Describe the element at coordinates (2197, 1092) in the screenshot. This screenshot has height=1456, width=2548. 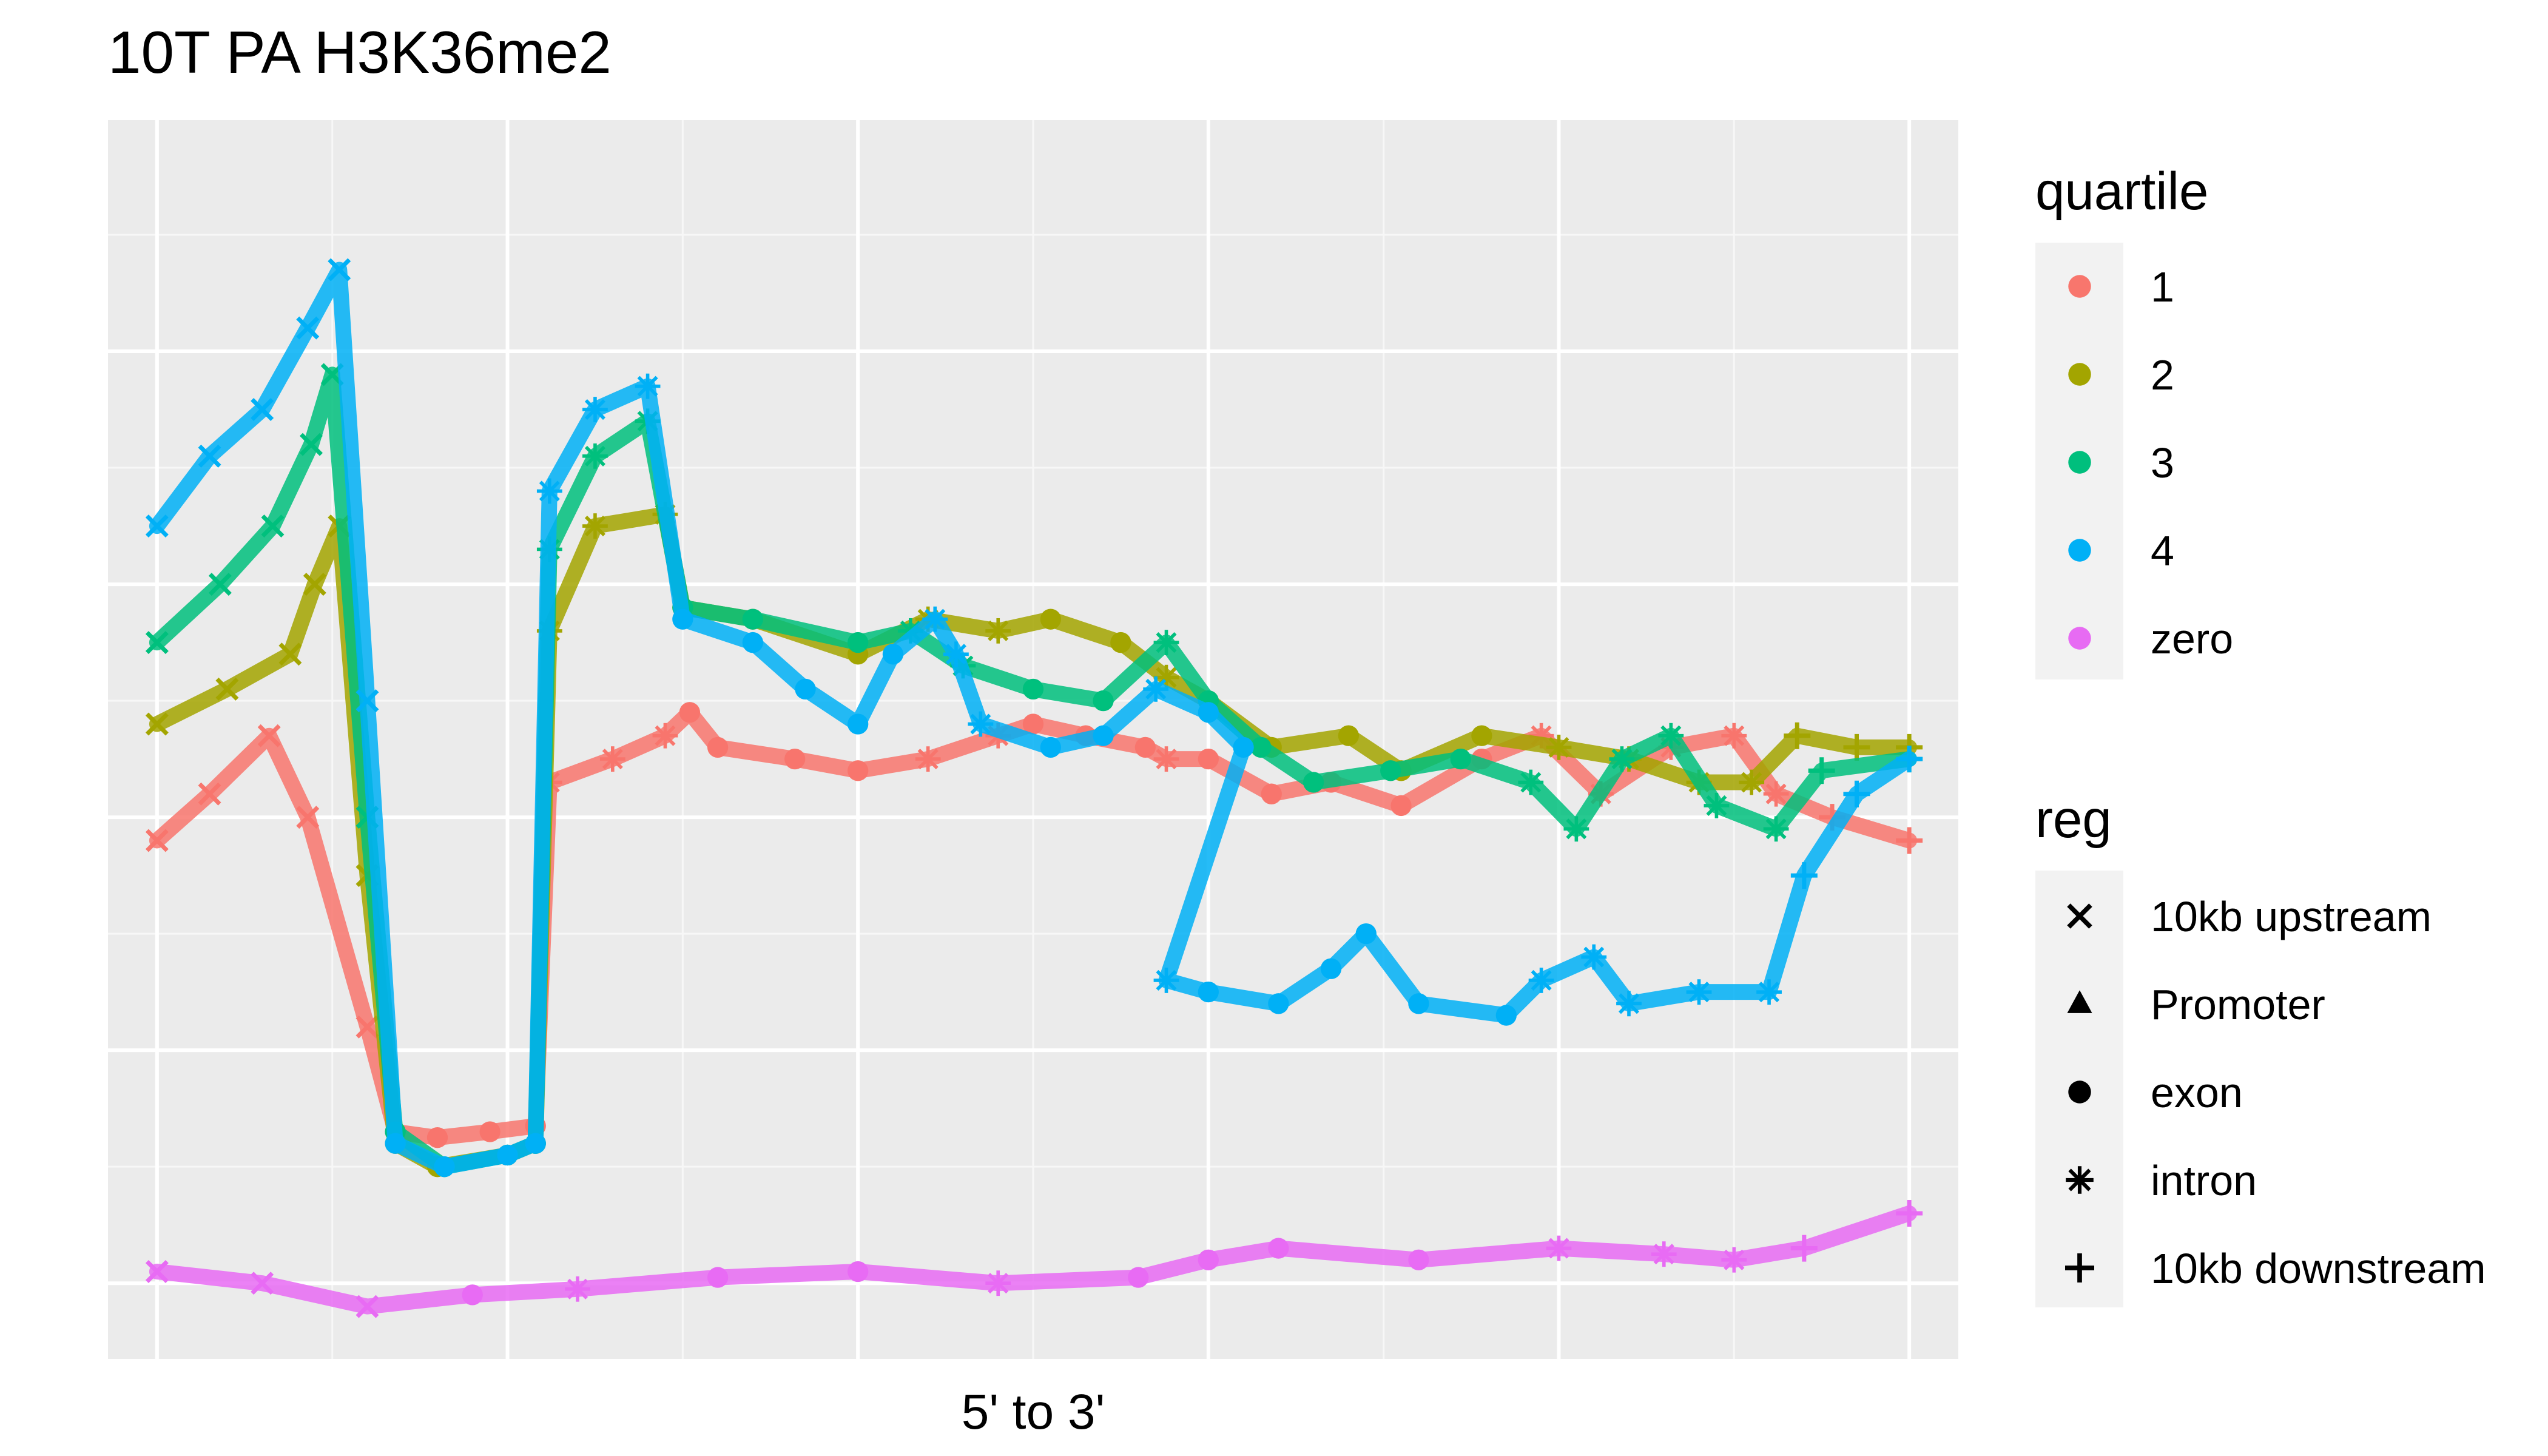
I see `legend-label: exon` at that location.